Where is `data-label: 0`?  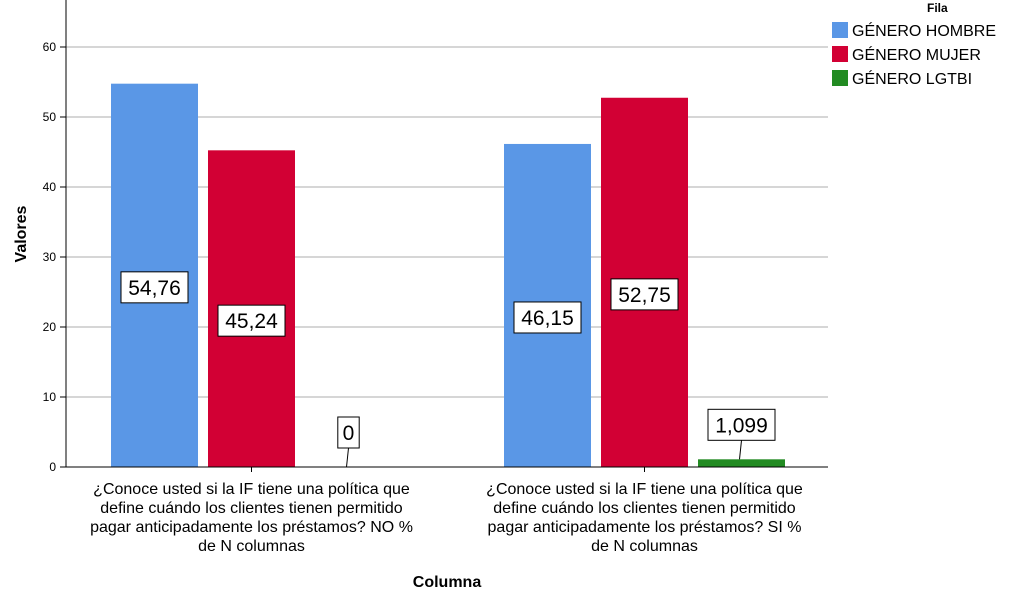
data-label: 0 is located at coordinates (349, 433).